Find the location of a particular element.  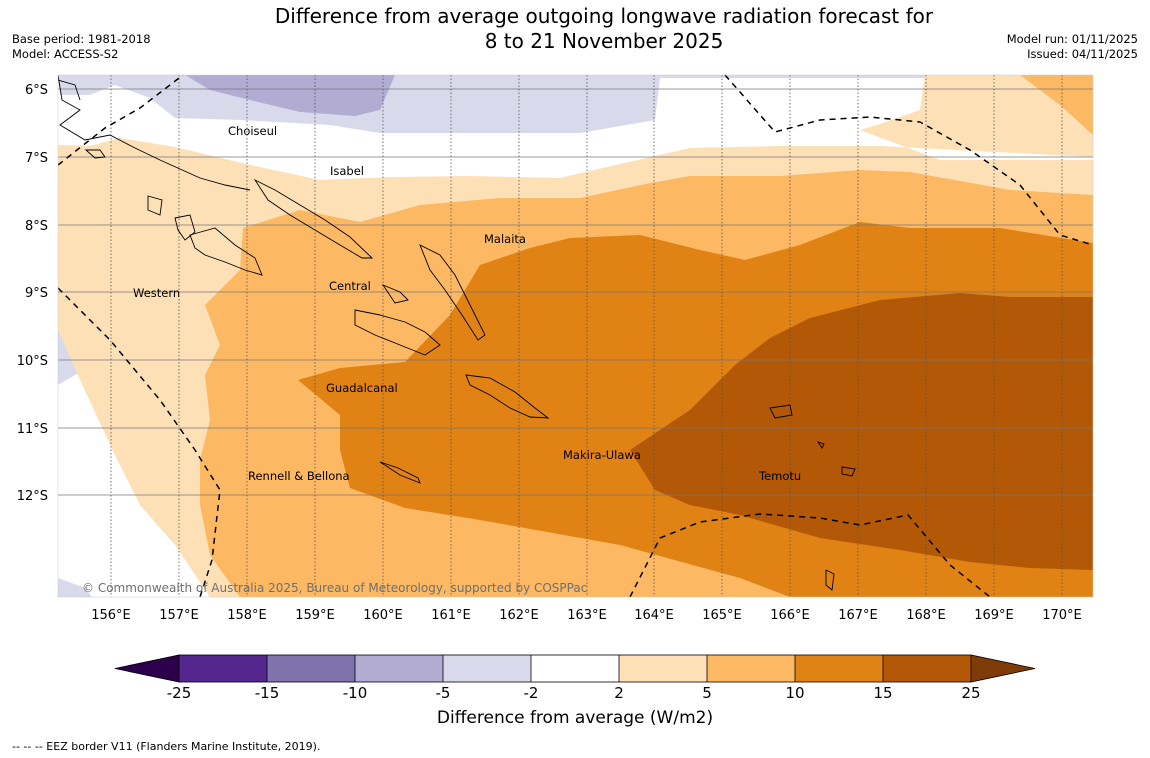

island-makira is located at coordinates (507, 396).